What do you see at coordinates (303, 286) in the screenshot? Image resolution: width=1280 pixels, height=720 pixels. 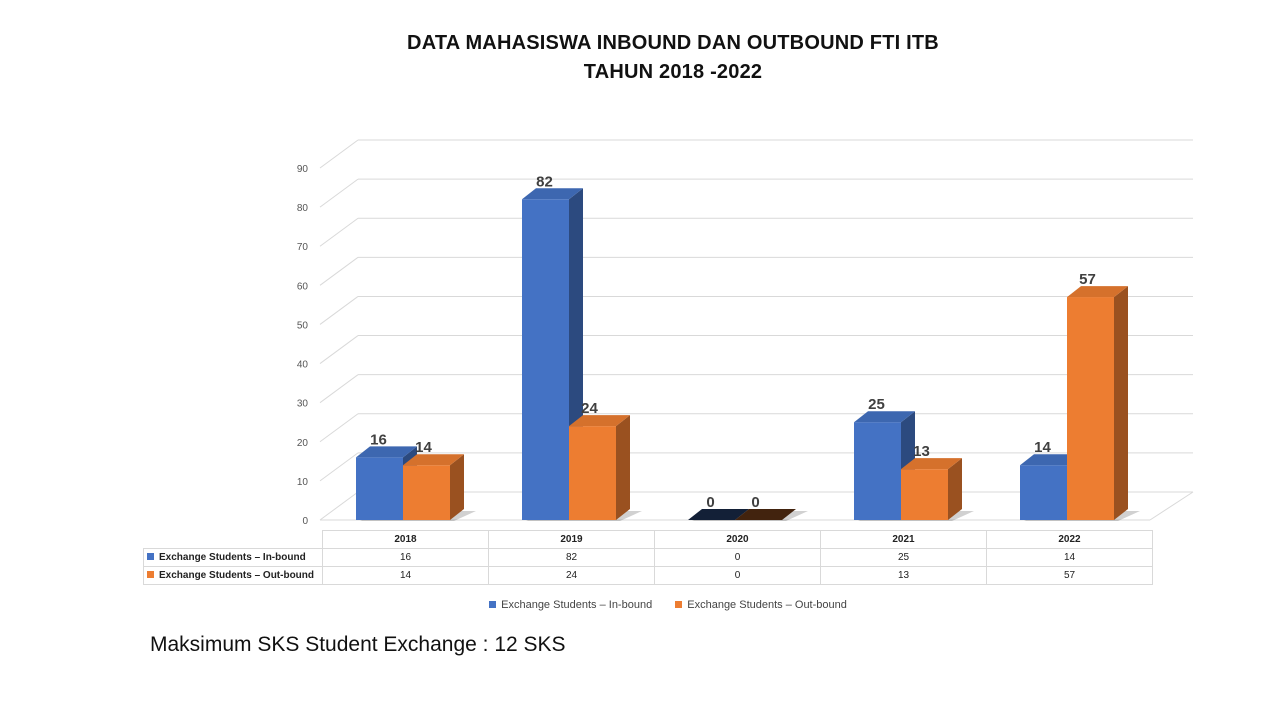 I see `y-tick-label: 60` at bounding box center [303, 286].